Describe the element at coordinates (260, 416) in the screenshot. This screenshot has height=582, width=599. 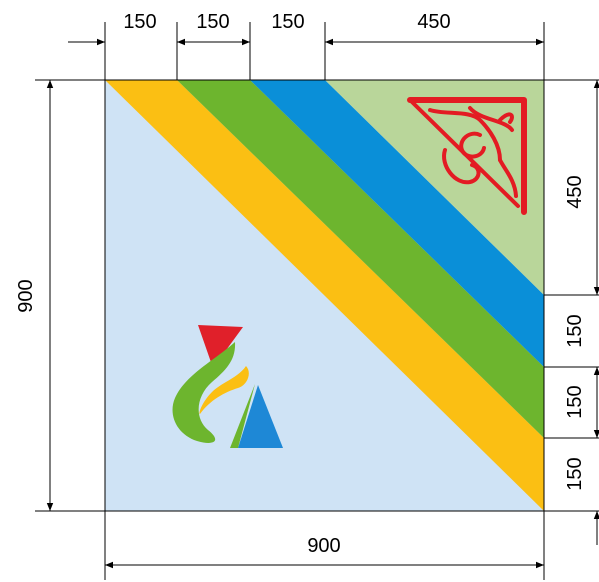
I see `logo-blue-triangle` at that location.